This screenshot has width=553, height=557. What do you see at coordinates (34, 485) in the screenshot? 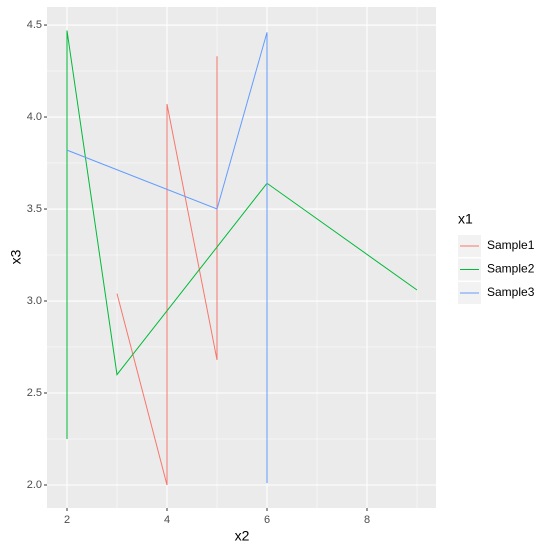
I see `y-tick-label: 2.0` at bounding box center [34, 485].